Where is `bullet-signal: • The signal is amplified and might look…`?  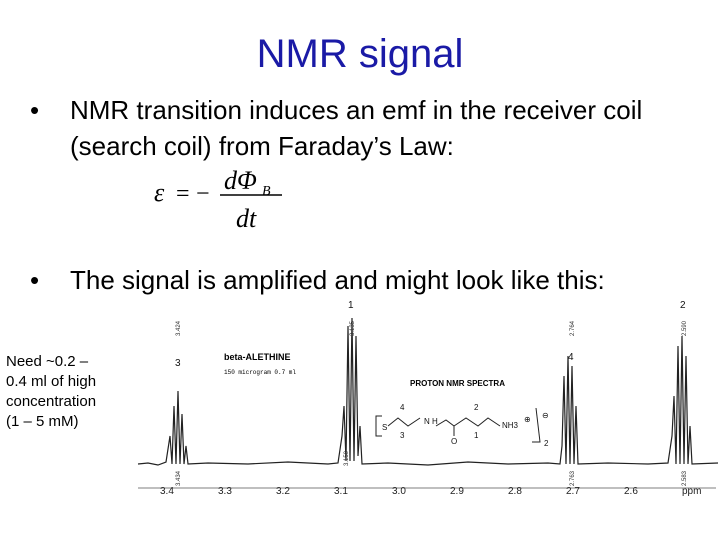 bullet-signal: • The signal is amplified and might look… is located at coordinates (360, 298).